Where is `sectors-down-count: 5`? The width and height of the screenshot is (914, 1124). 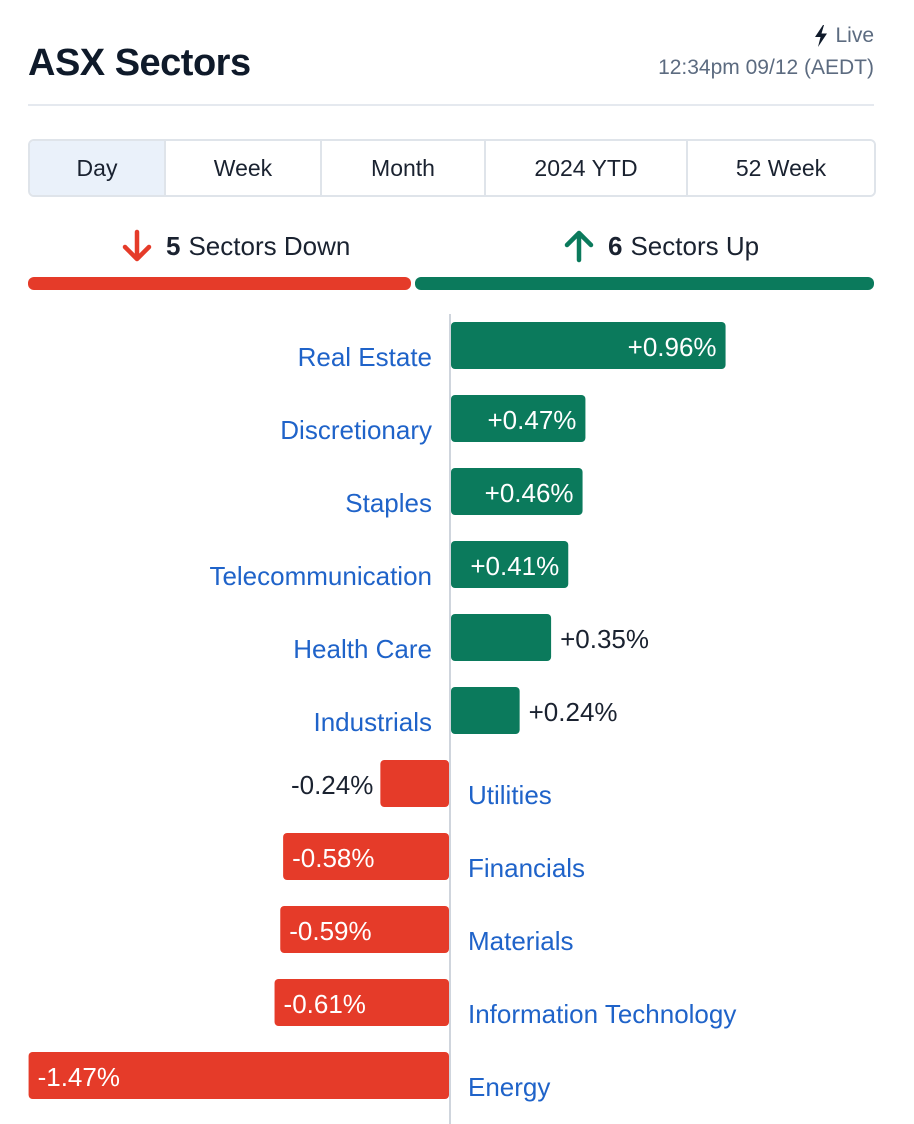
sectors-down-count: 5 is located at coordinates (173, 245).